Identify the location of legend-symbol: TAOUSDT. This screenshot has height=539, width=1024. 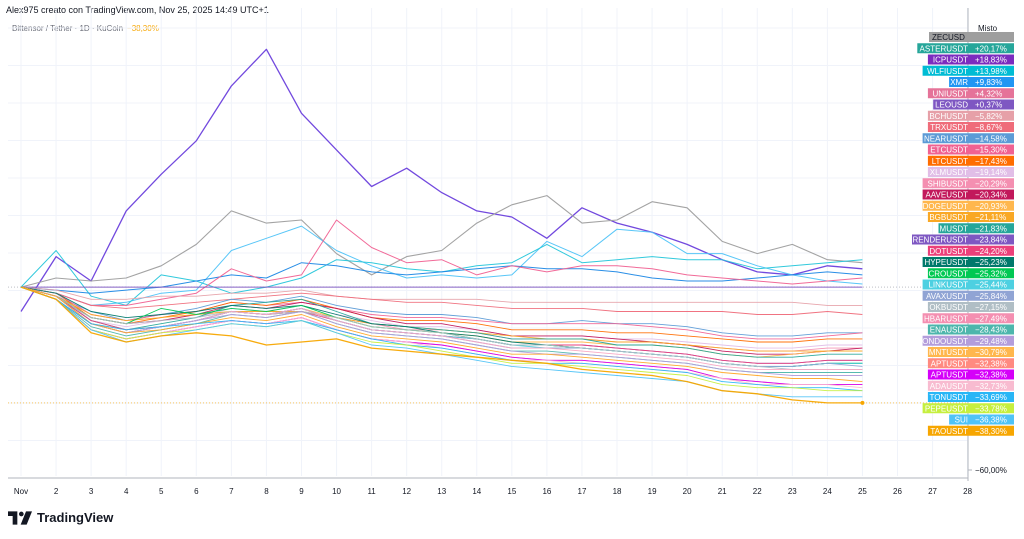
(949, 431).